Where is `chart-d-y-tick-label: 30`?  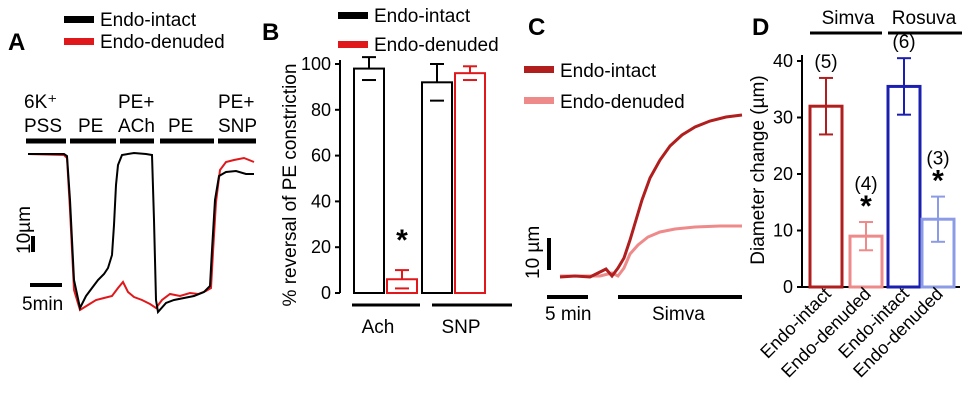 chart-d-y-tick-label: 30 is located at coordinates (783, 118).